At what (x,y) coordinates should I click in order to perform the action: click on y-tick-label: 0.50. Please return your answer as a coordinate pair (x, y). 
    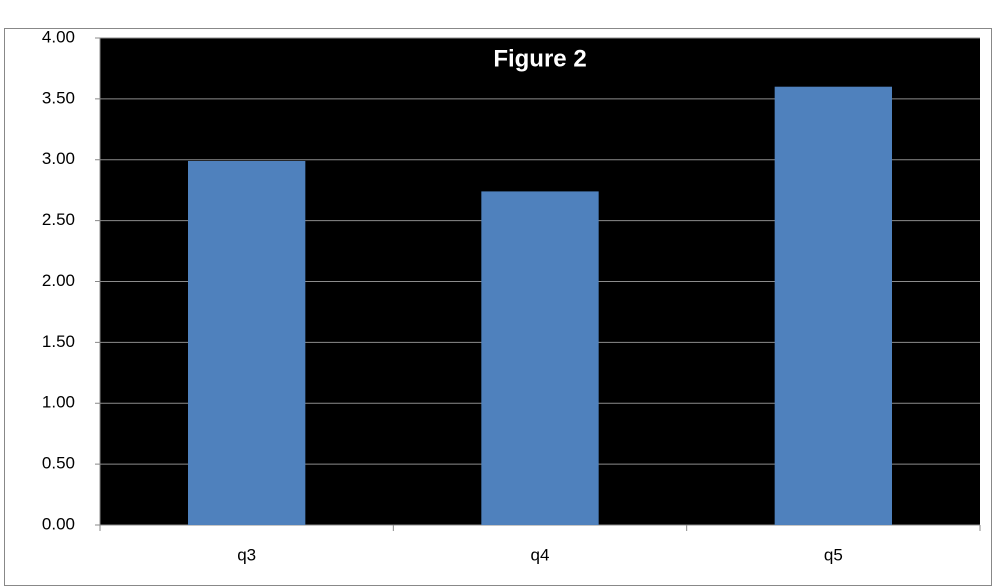
    Looking at the image, I should click on (58, 463).